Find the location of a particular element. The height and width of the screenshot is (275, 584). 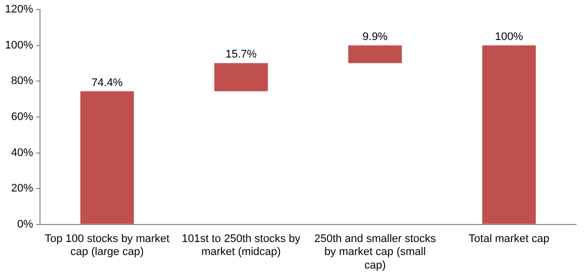

y-tick-label: 120% is located at coordinates (19, 10).